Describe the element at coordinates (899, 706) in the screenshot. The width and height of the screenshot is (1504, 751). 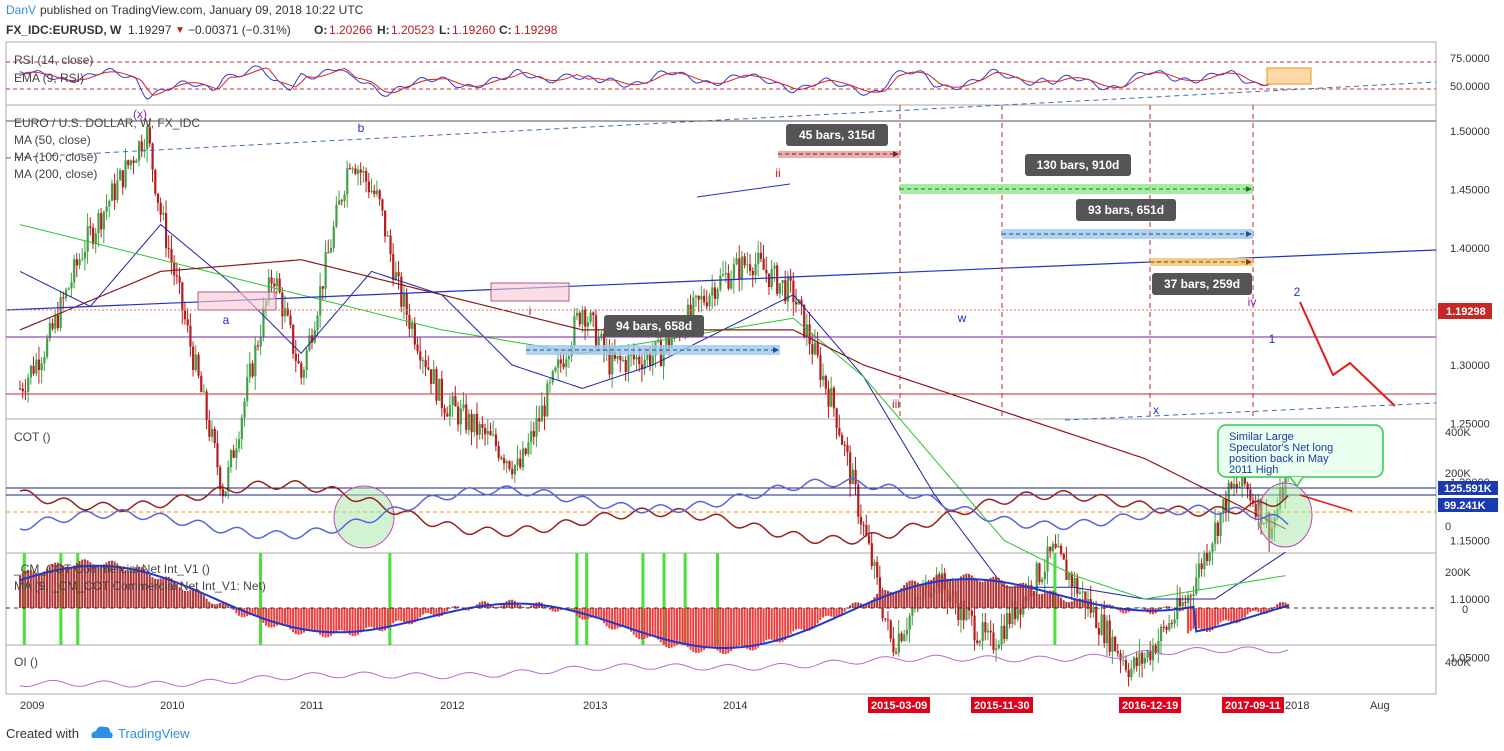
I see `svg-text: 2015-03-09` at that location.